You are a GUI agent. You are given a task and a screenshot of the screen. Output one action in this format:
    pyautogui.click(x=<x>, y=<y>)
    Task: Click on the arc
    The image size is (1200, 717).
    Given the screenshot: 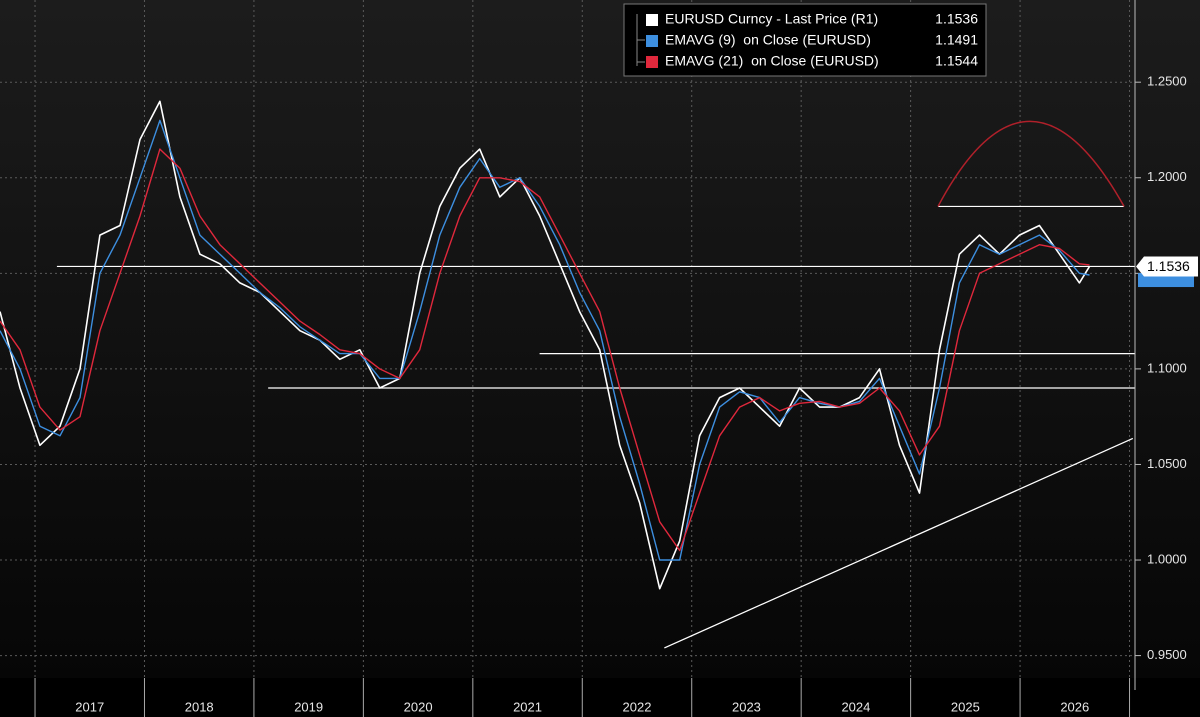 What is the action you would take?
    pyautogui.click(x=1031, y=163)
    